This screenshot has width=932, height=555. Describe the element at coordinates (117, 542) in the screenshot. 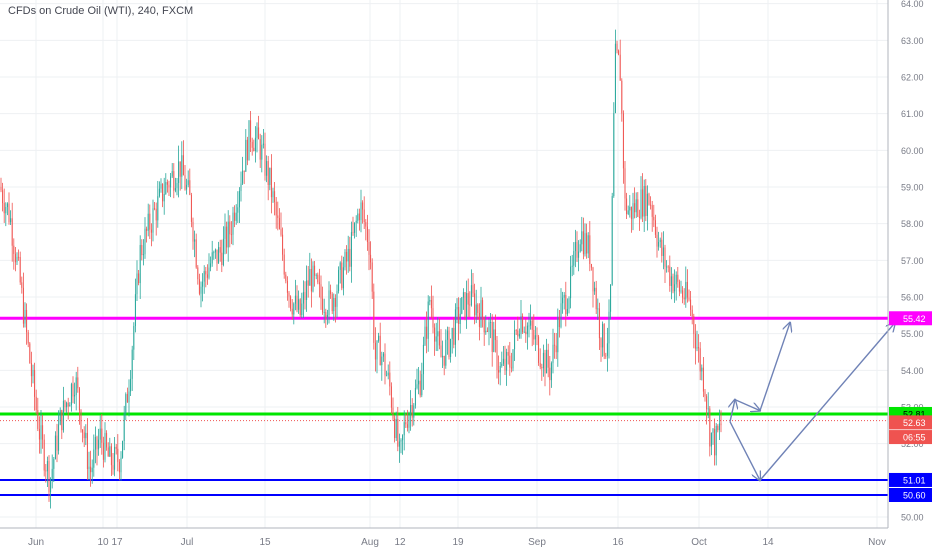

I see `x-tick-label: 17` at that location.